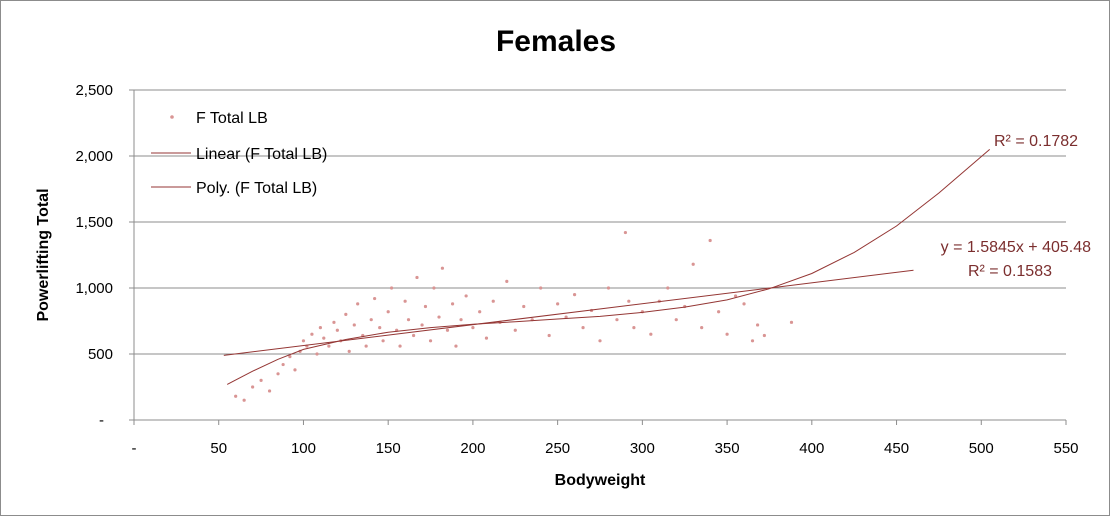 The height and width of the screenshot is (517, 1110). Describe the element at coordinates (1065, 448) in the screenshot. I see `x-tick-label: 550` at that location.